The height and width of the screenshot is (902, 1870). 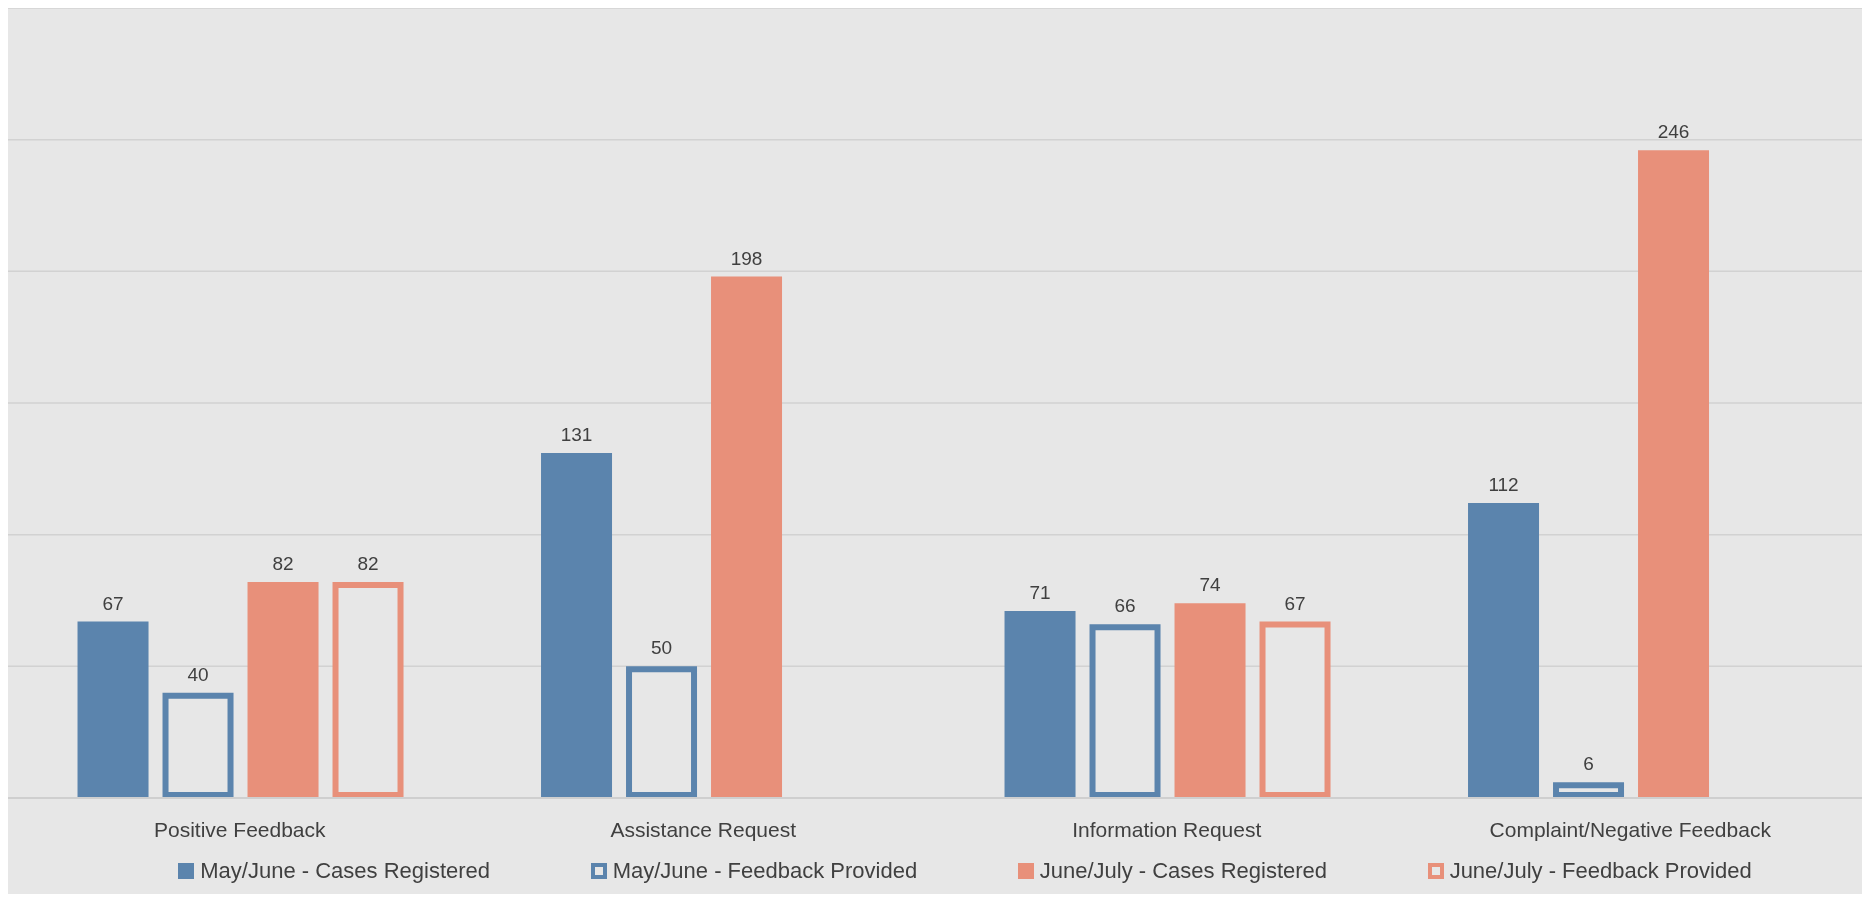 I want to click on data-label: 112, so click(x=1503, y=485).